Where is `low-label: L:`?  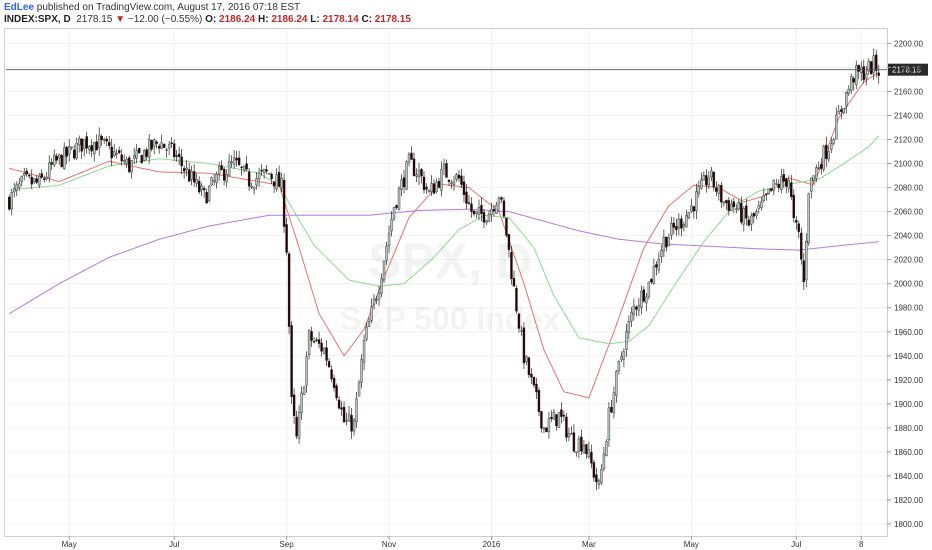
low-label: L: is located at coordinates (315, 19).